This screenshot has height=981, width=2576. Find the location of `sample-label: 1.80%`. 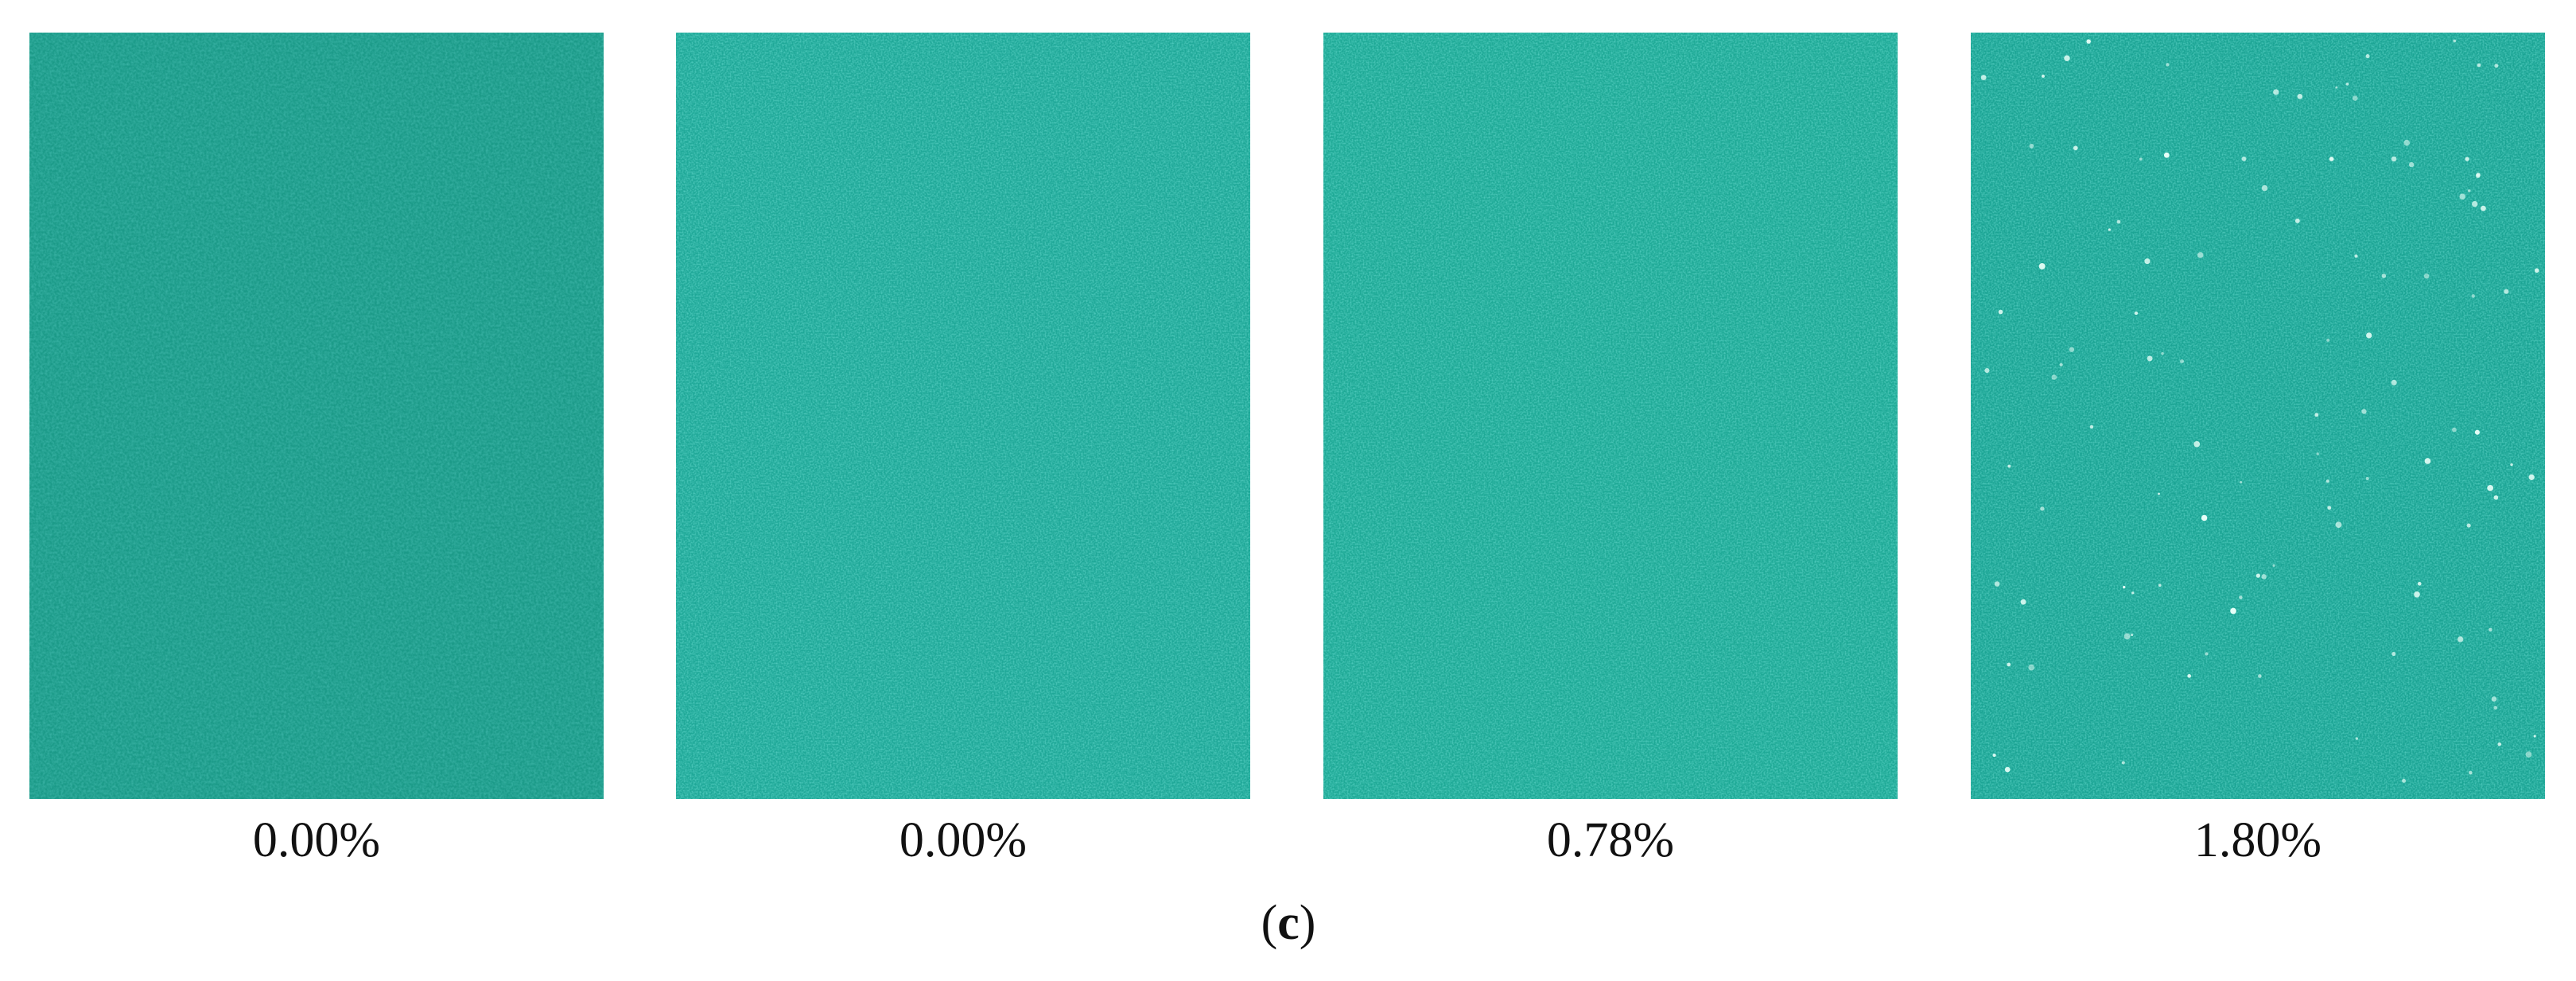

sample-label: 1.80% is located at coordinates (2258, 840).